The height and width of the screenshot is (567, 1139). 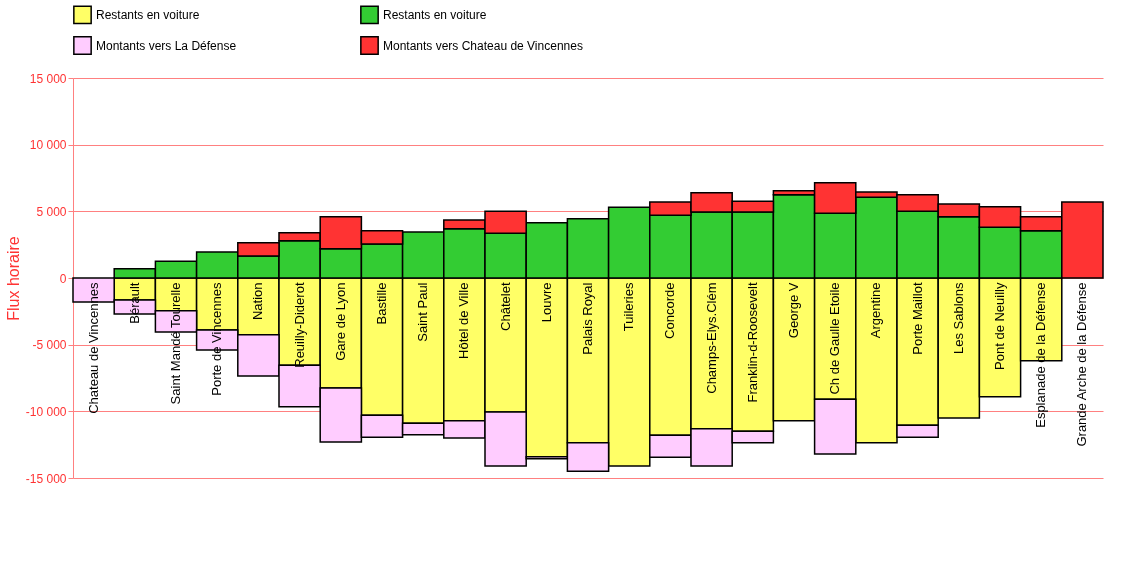 What do you see at coordinates (876, 310) in the screenshot?
I see `x-tick-label: Argentine` at bounding box center [876, 310].